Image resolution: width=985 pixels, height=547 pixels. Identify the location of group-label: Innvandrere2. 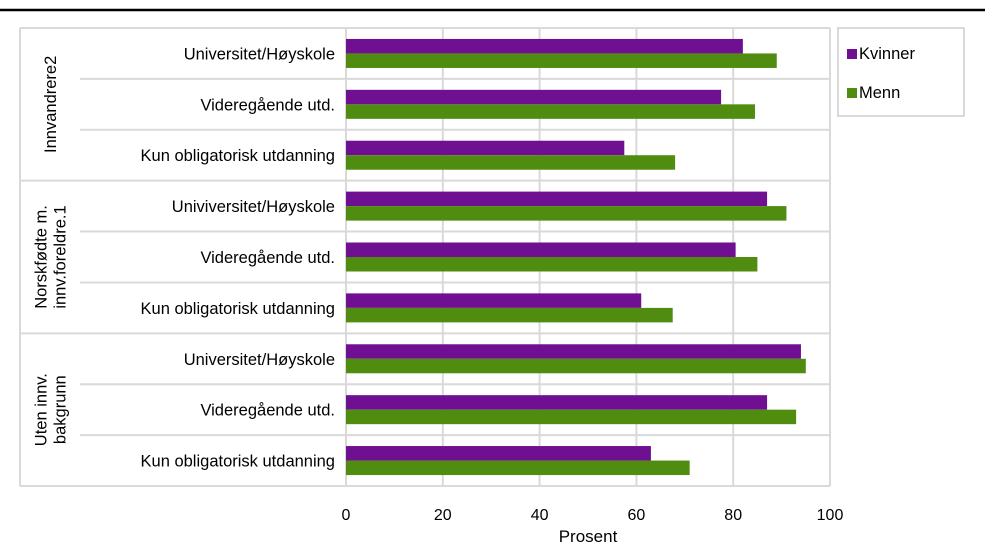
(51, 104).